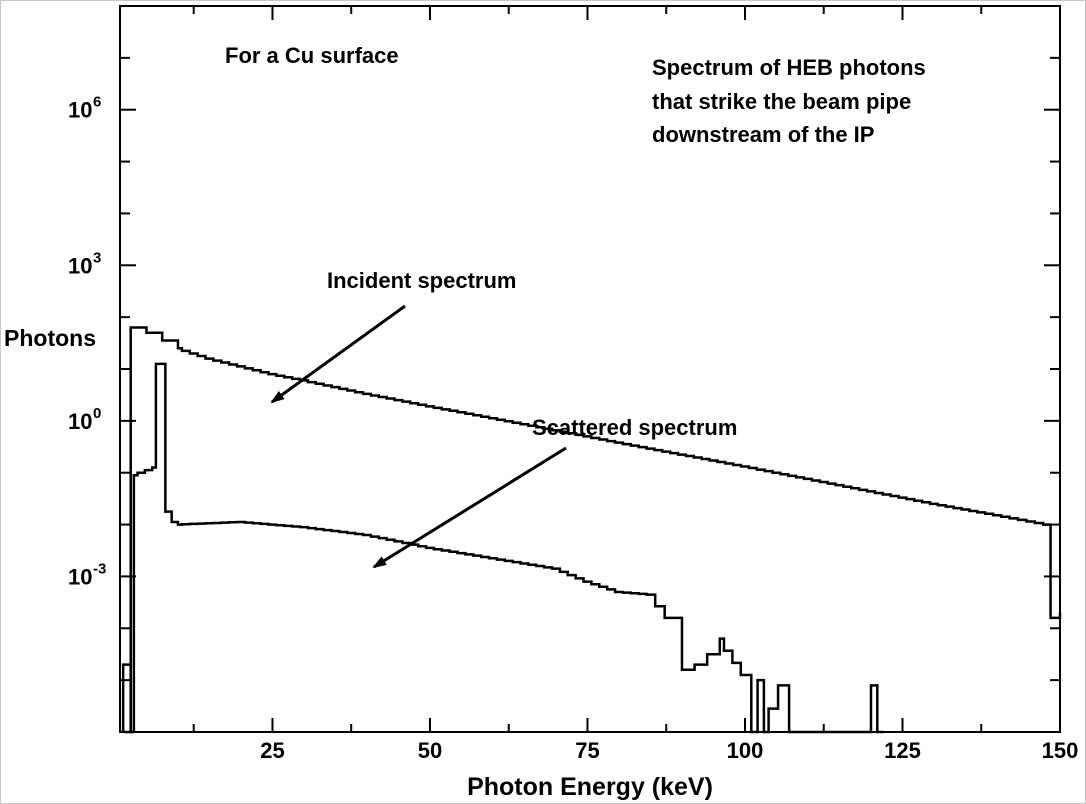 This screenshot has height=804, width=1086. What do you see at coordinates (97, 102) in the screenshot?
I see `y-tick-label-exponent: 6` at bounding box center [97, 102].